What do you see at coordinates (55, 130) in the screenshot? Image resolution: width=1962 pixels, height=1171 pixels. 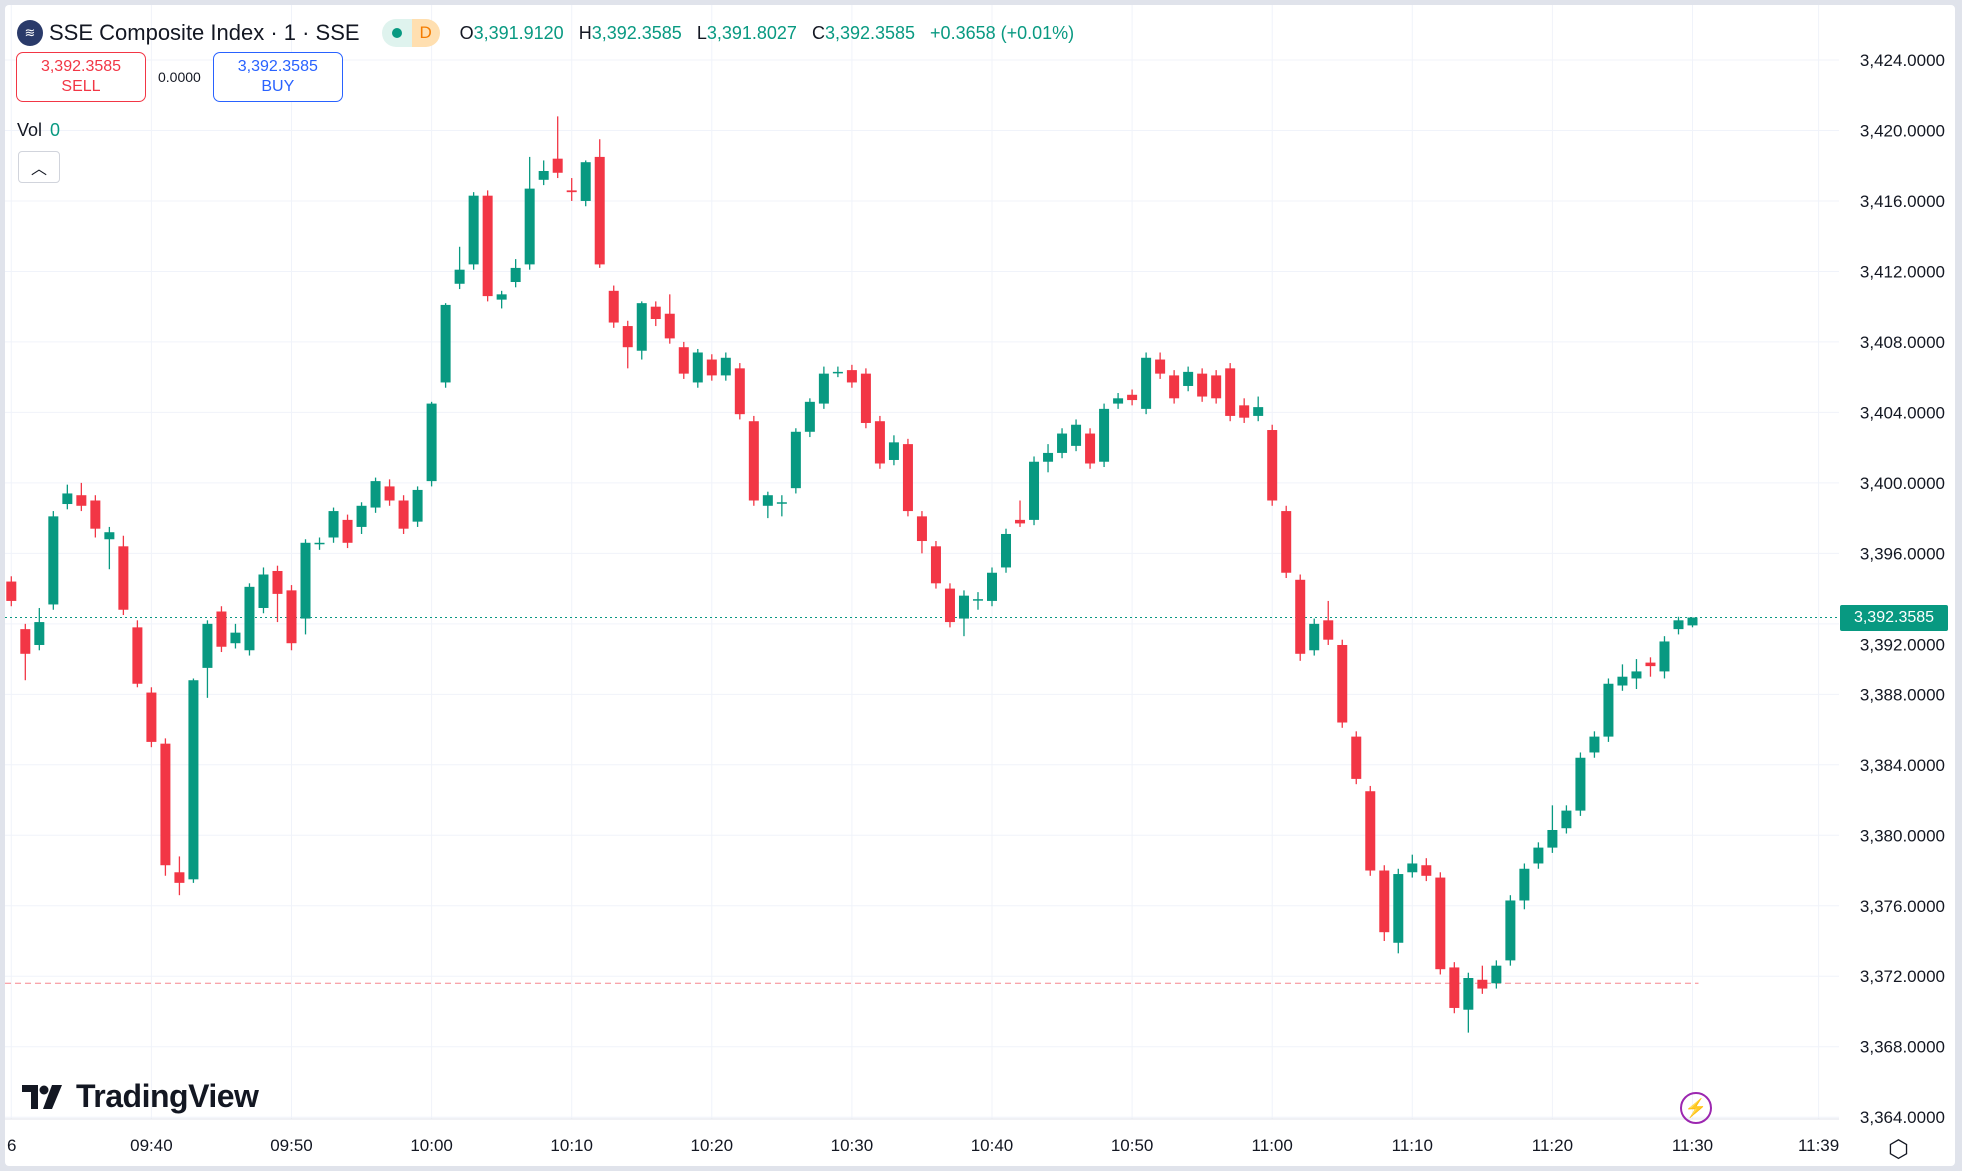 I see `volume-value: 0` at bounding box center [55, 130].